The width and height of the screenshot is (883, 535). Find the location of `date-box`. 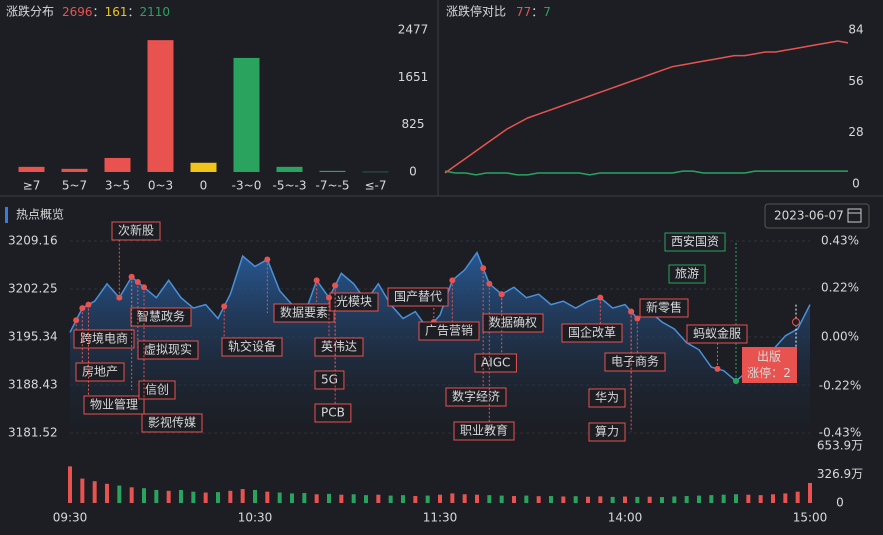

date-box is located at coordinates (817, 216).